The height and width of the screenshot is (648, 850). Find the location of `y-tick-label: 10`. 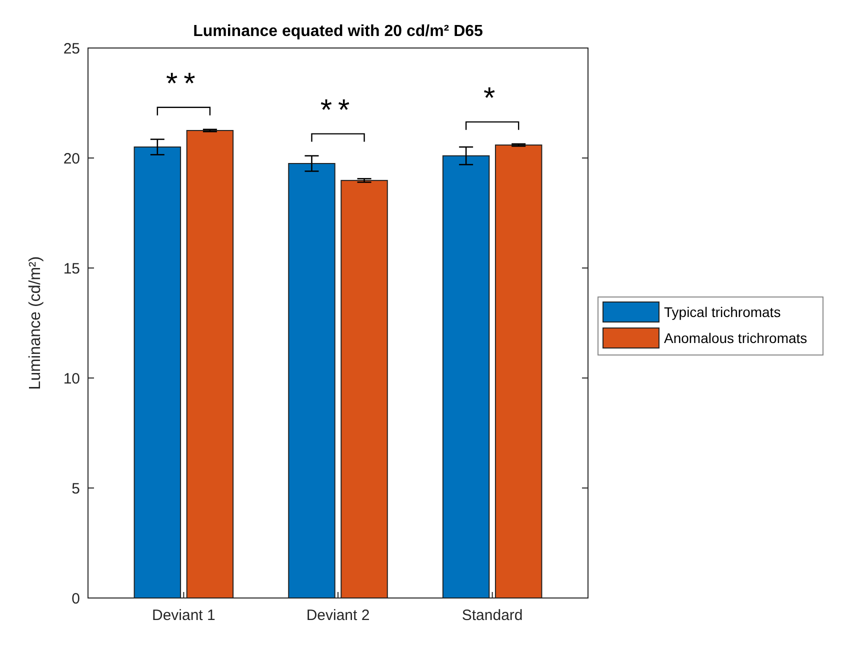

y-tick-label: 10 is located at coordinates (71, 379).